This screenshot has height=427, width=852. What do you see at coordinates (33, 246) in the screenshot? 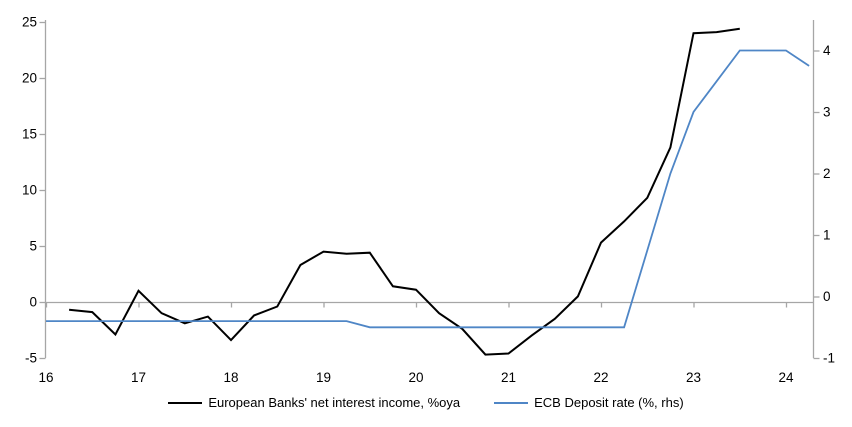
I see `left-axis-tick-label: 5` at bounding box center [33, 246].